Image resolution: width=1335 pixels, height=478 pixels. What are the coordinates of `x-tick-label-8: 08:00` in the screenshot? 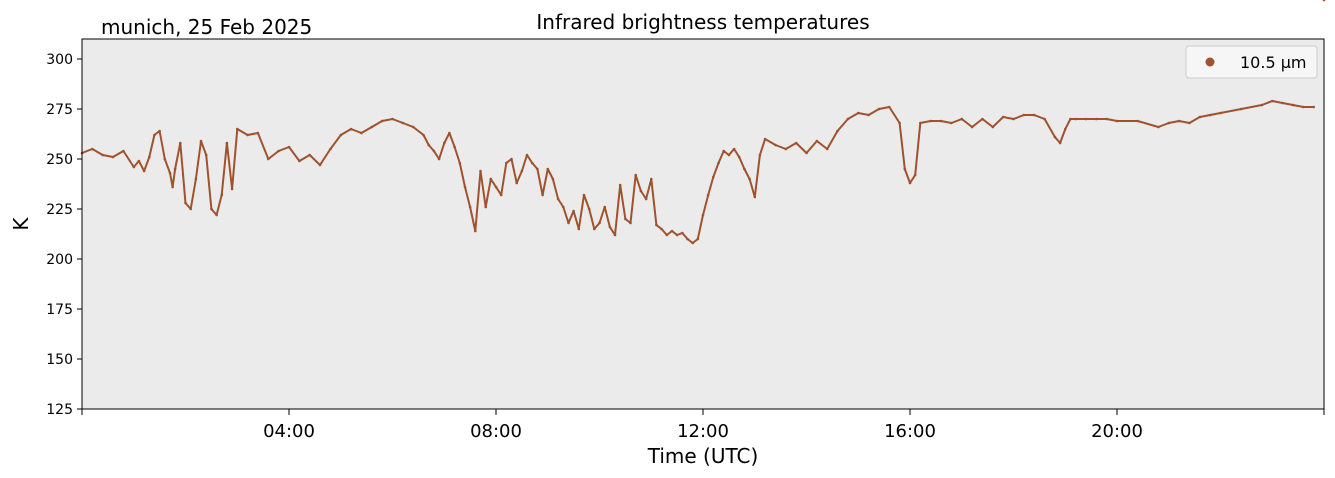 It's located at (496, 431).